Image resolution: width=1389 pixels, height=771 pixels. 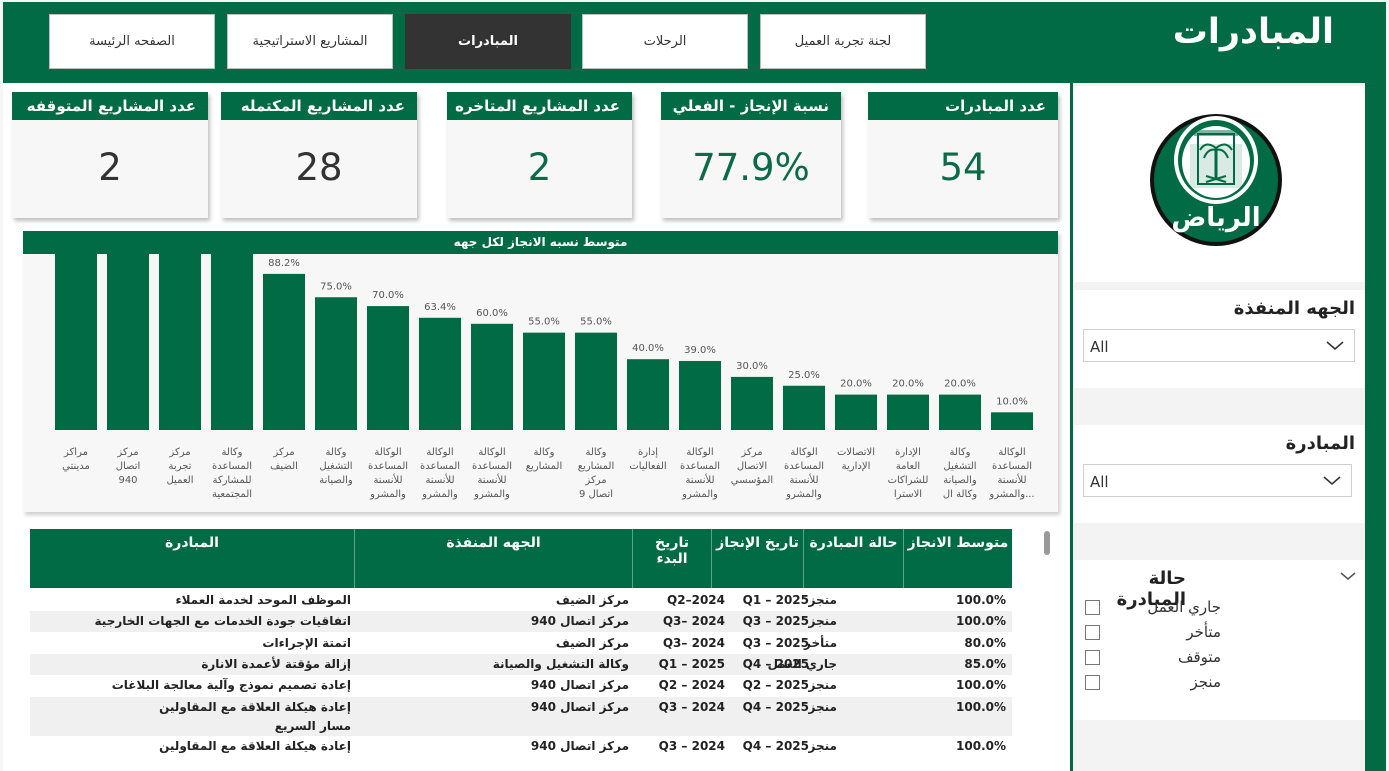 I want to click on kpi-actual-completion: نسبة الإنجاز - الفعلي 77.9%, so click(x=751, y=155).